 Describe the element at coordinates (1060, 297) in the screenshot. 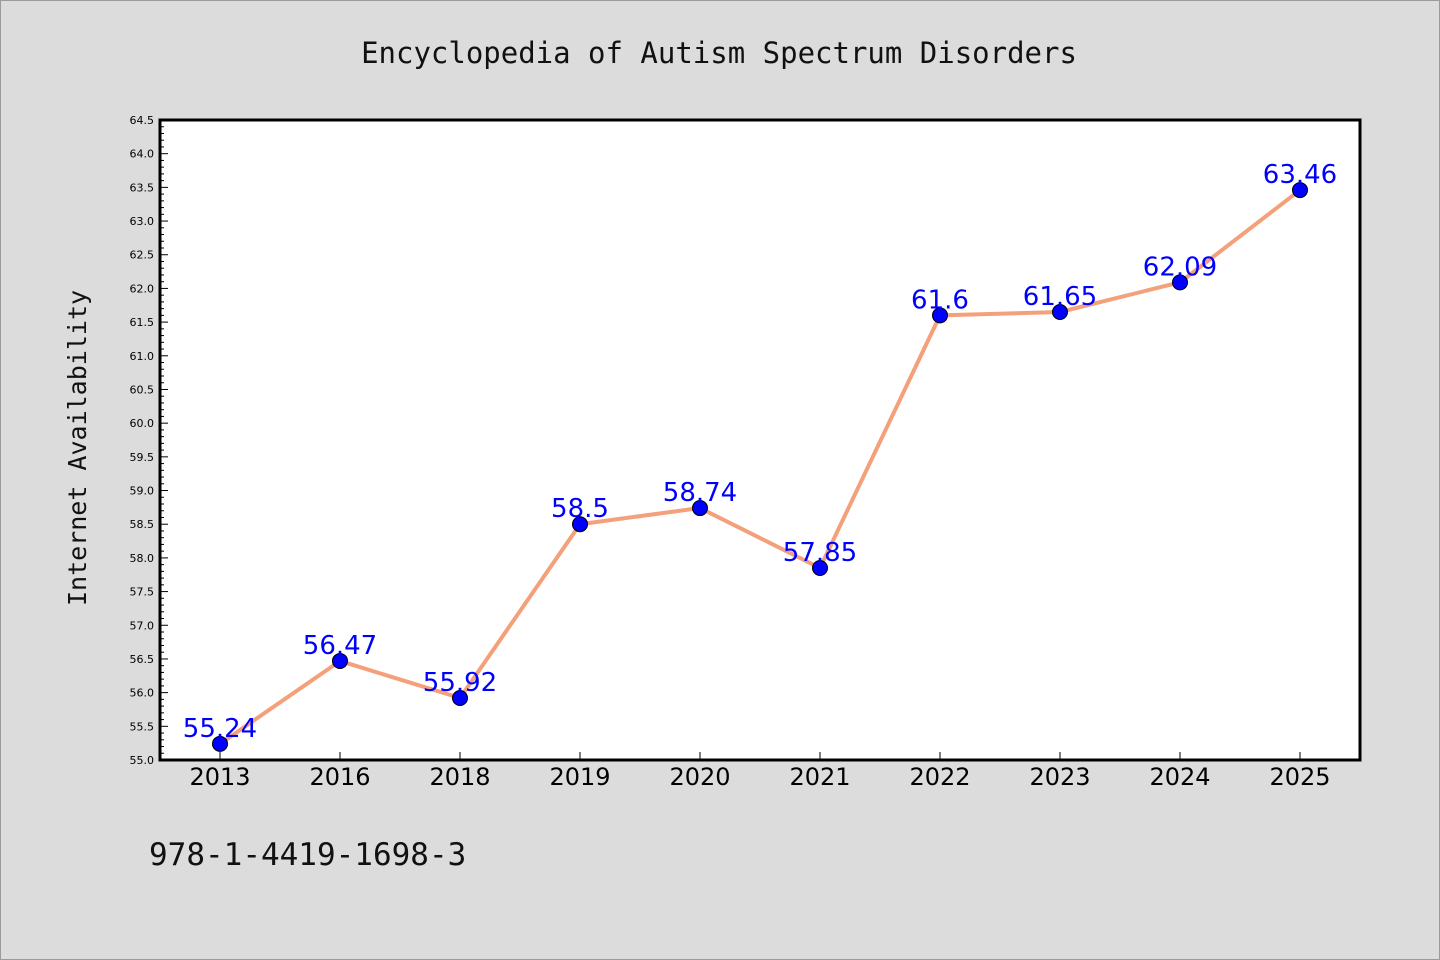

I see `data-label: 61.65` at that location.